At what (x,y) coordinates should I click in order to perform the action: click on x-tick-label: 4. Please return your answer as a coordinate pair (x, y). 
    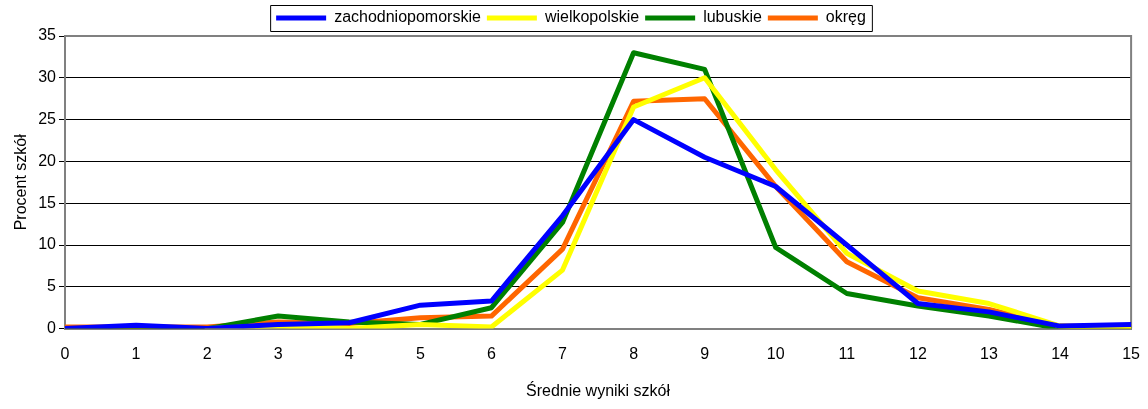
    Looking at the image, I should click on (349, 353).